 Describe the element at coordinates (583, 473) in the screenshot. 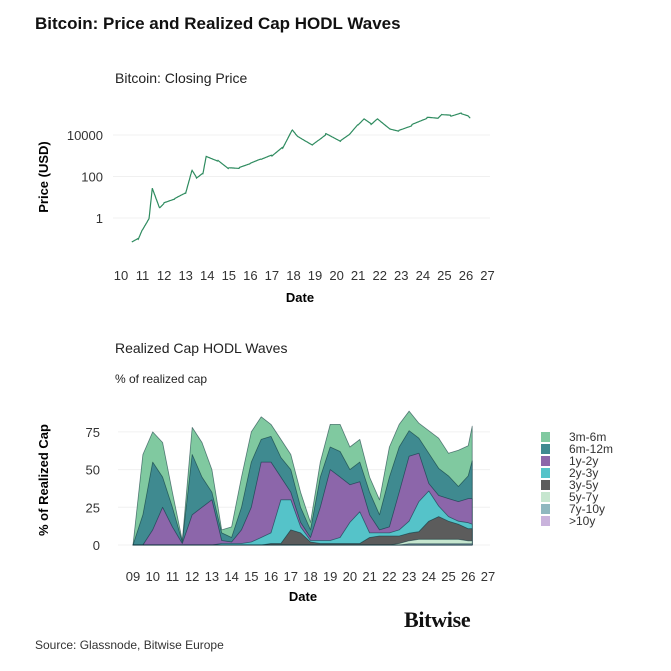

I see `legend-label-2y-3y: 2y-3y` at that location.